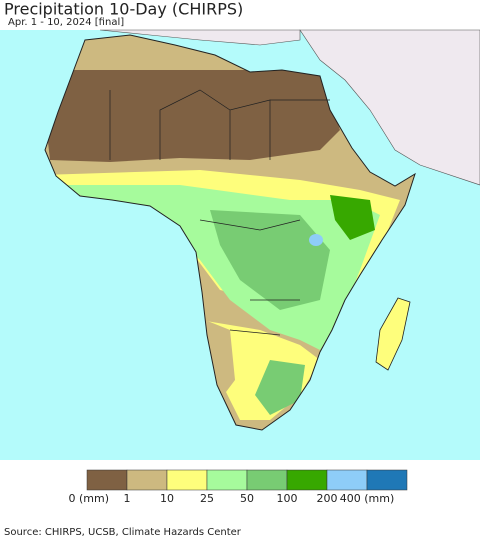 The height and width of the screenshot is (540, 480). I want to click on legend-label: 100, so click(287, 498).